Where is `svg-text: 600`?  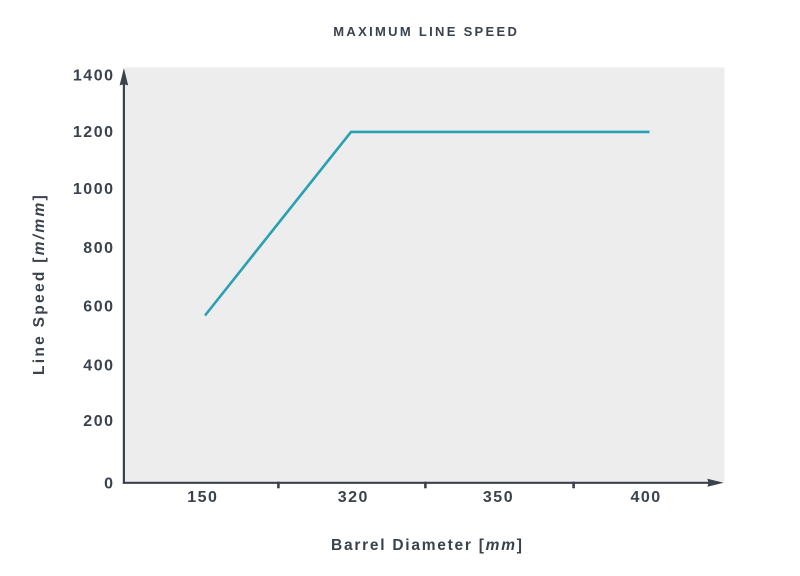 svg-text: 600 is located at coordinates (98, 306).